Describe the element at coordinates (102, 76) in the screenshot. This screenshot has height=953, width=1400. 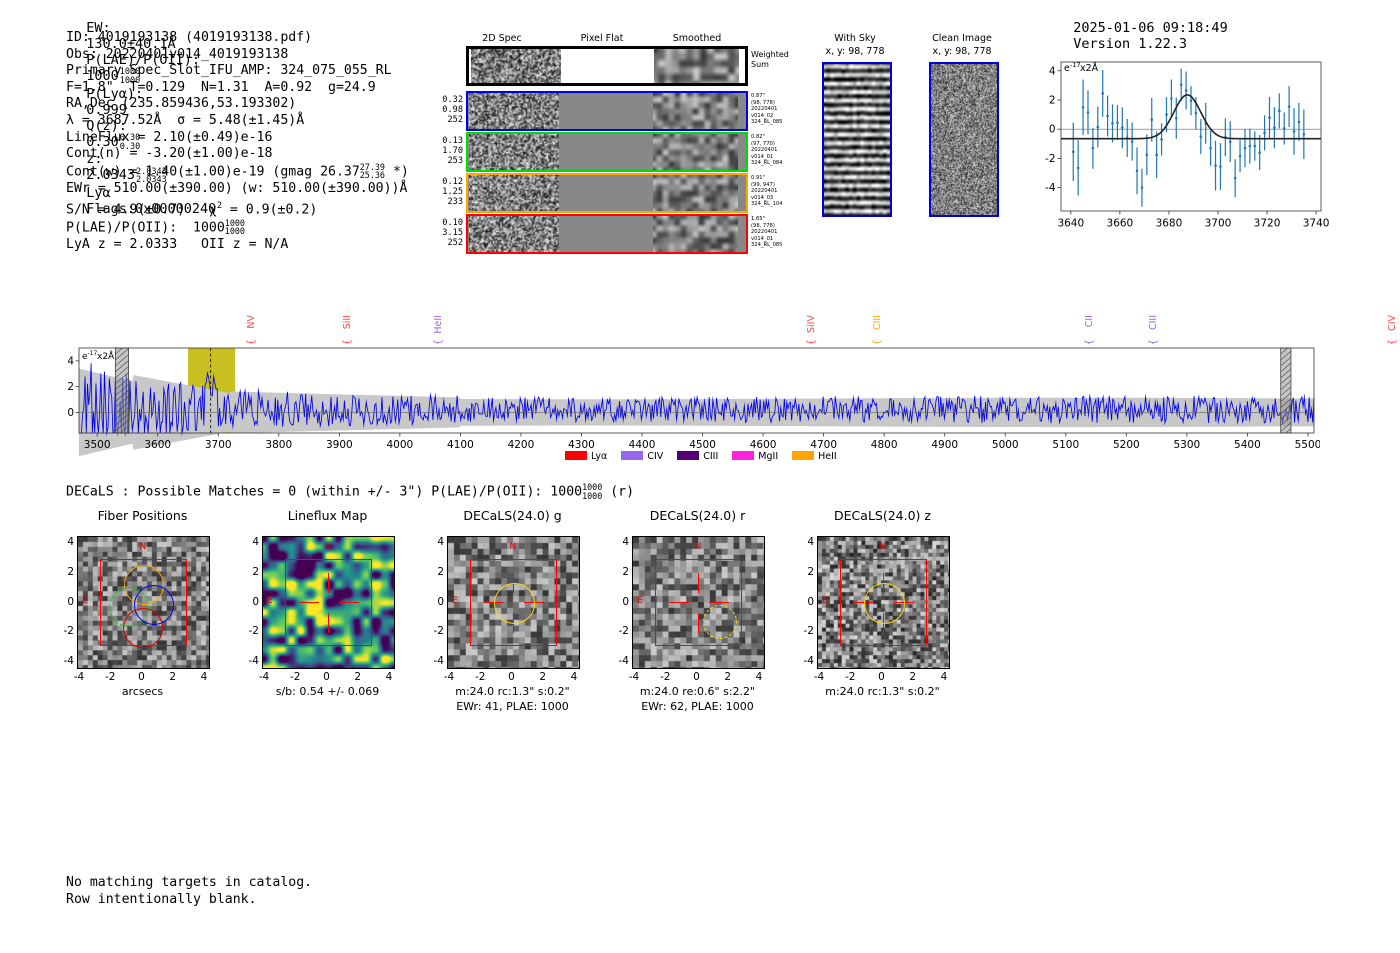
I see `plae-value: 1000` at that location.